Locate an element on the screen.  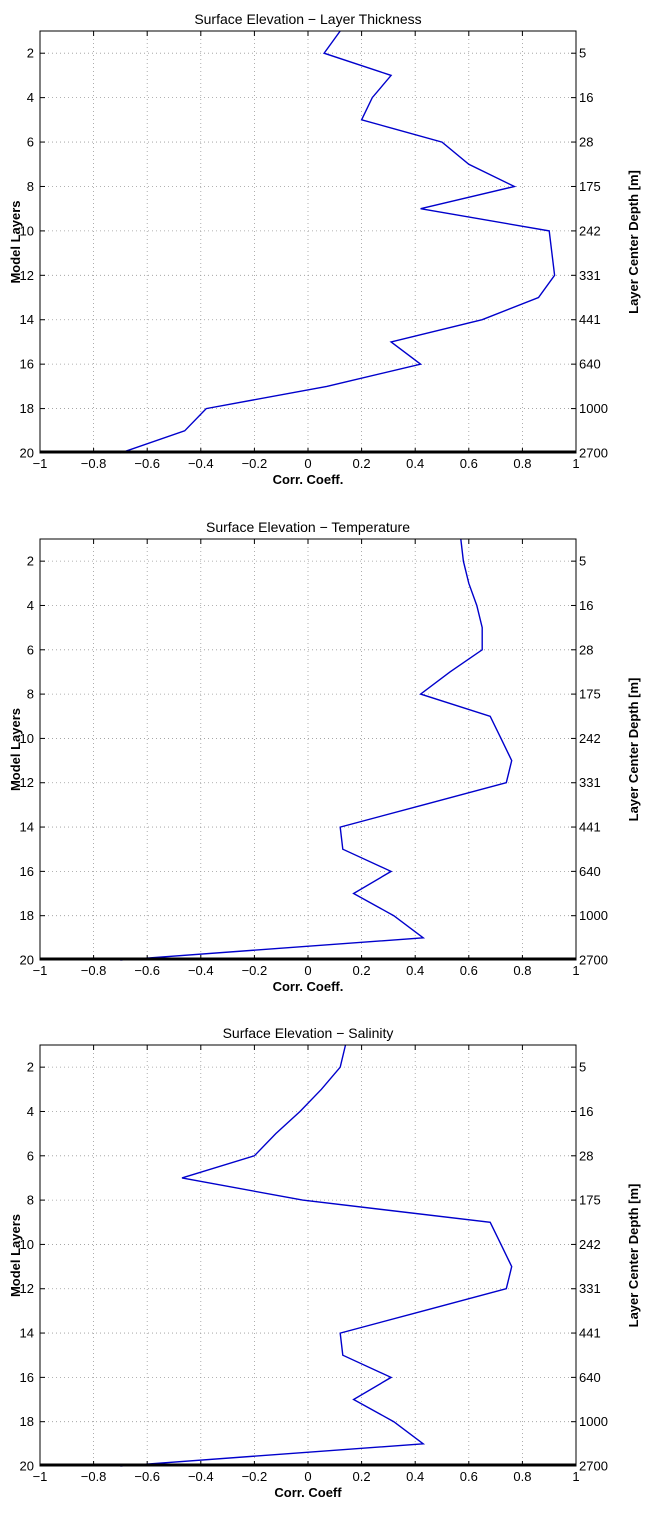
chart-title: Surface Elevation − Salinity is located at coordinates (308, 1033).